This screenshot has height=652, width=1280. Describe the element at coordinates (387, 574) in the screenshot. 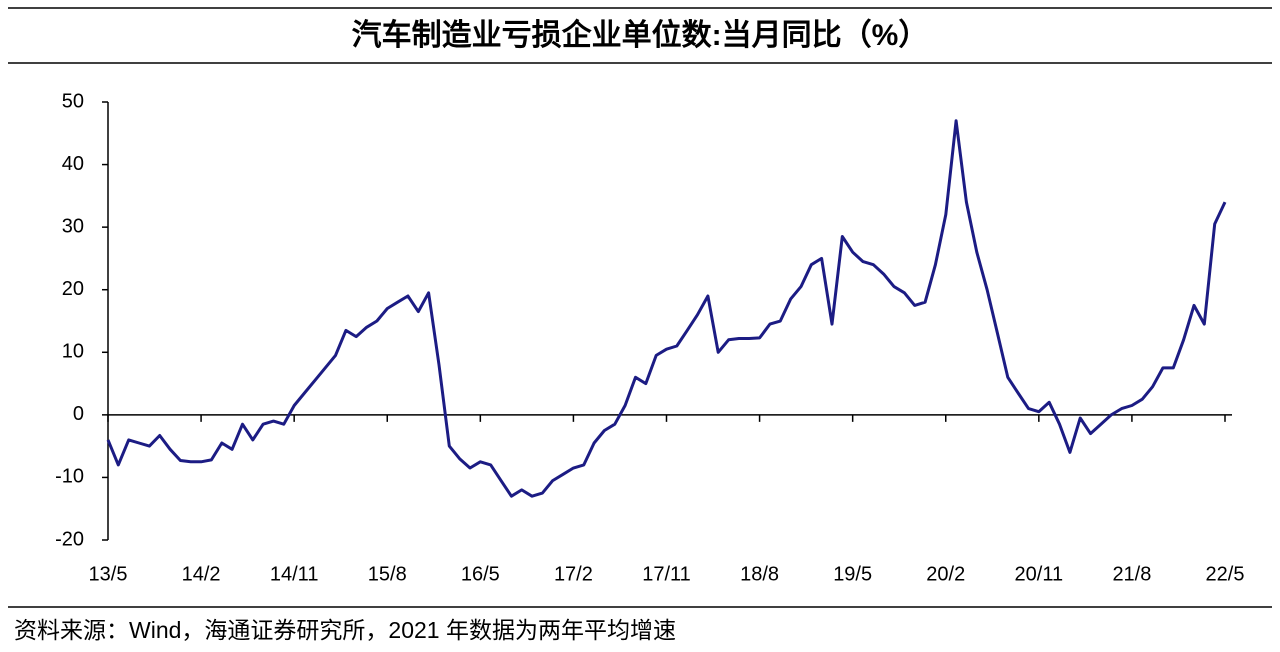

I see `x-tick-label: 15/8` at that location.